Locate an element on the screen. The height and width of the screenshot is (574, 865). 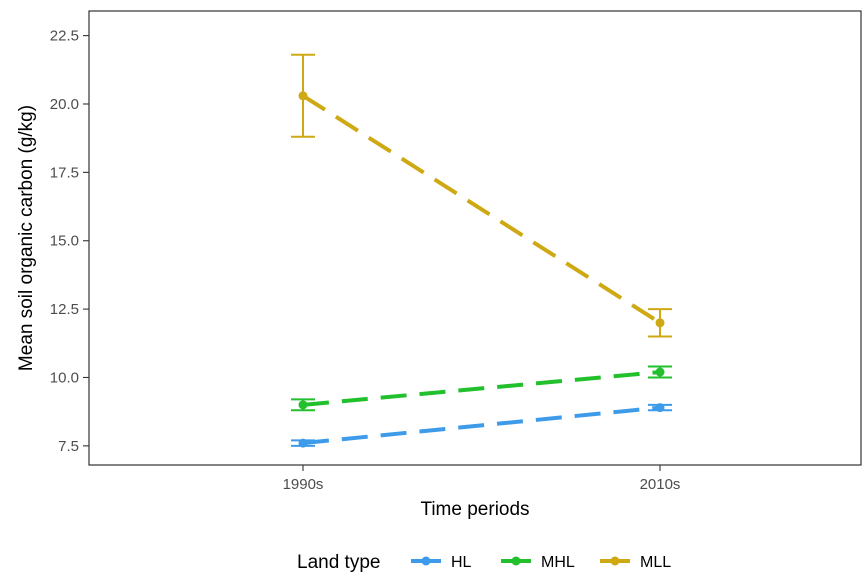
legend-label-hl: HL is located at coordinates (461, 562).